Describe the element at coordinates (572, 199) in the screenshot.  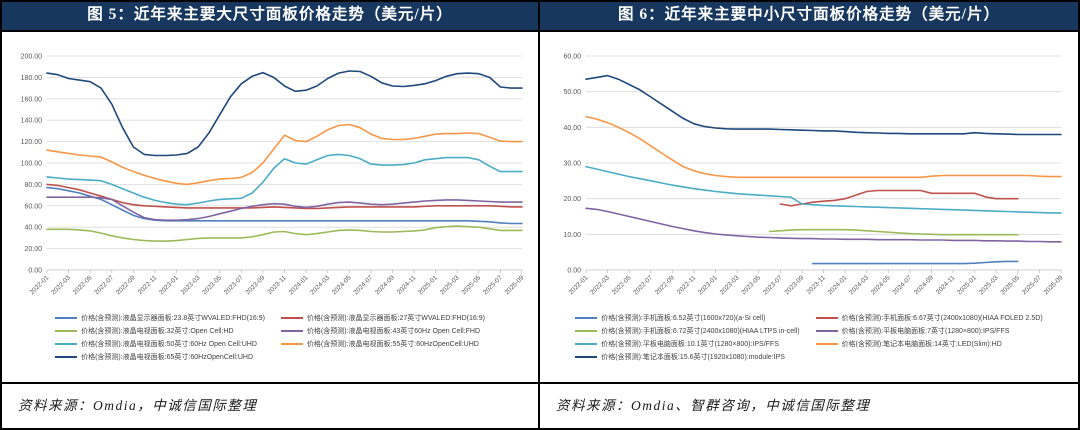
I see `svg-text: 20.00` at that location.